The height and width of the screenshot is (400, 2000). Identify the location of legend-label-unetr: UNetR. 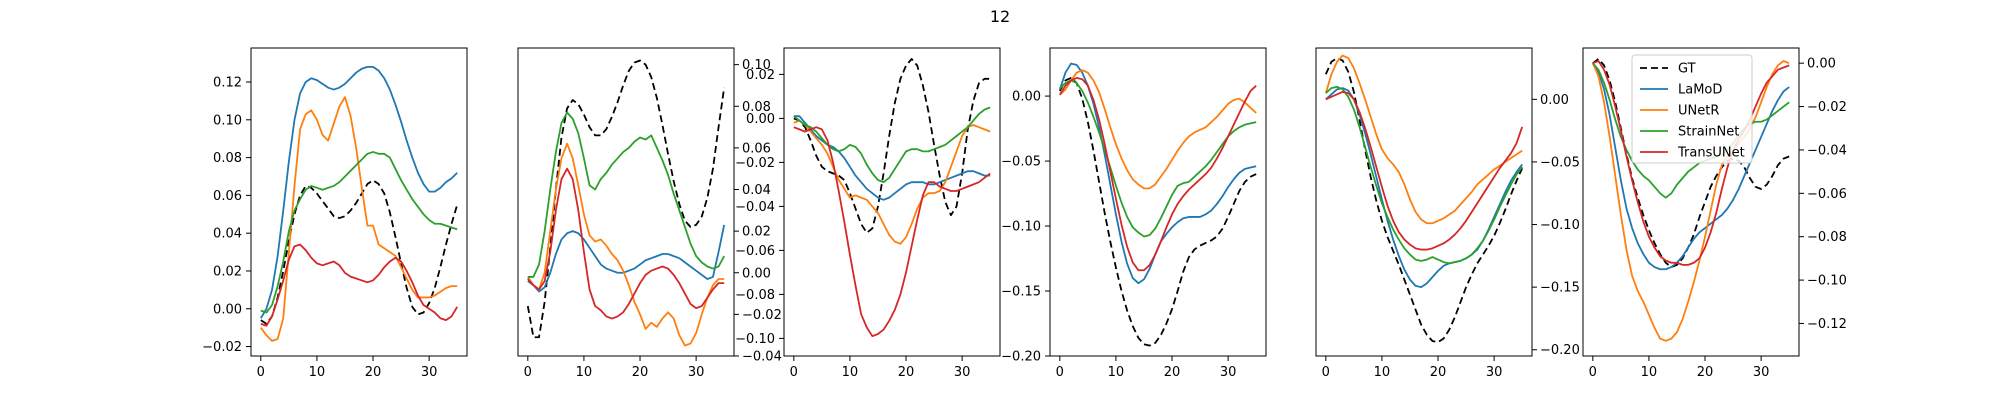
(1698, 111).